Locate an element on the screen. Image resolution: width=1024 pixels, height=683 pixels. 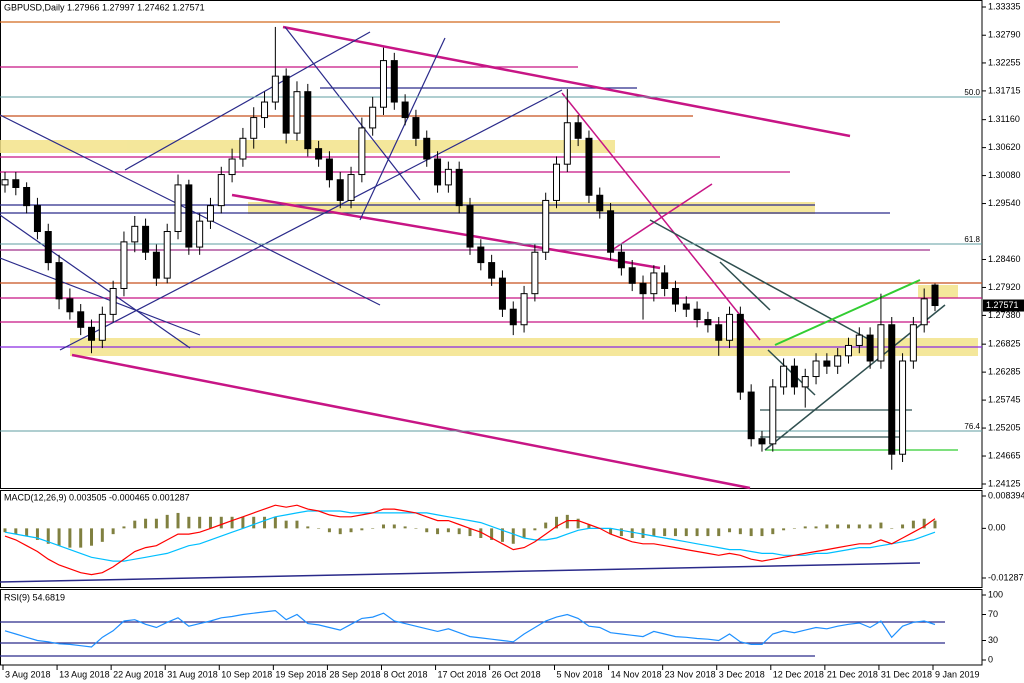
x-tick-label: 10 Sep 2018 is located at coordinates (246, 674).